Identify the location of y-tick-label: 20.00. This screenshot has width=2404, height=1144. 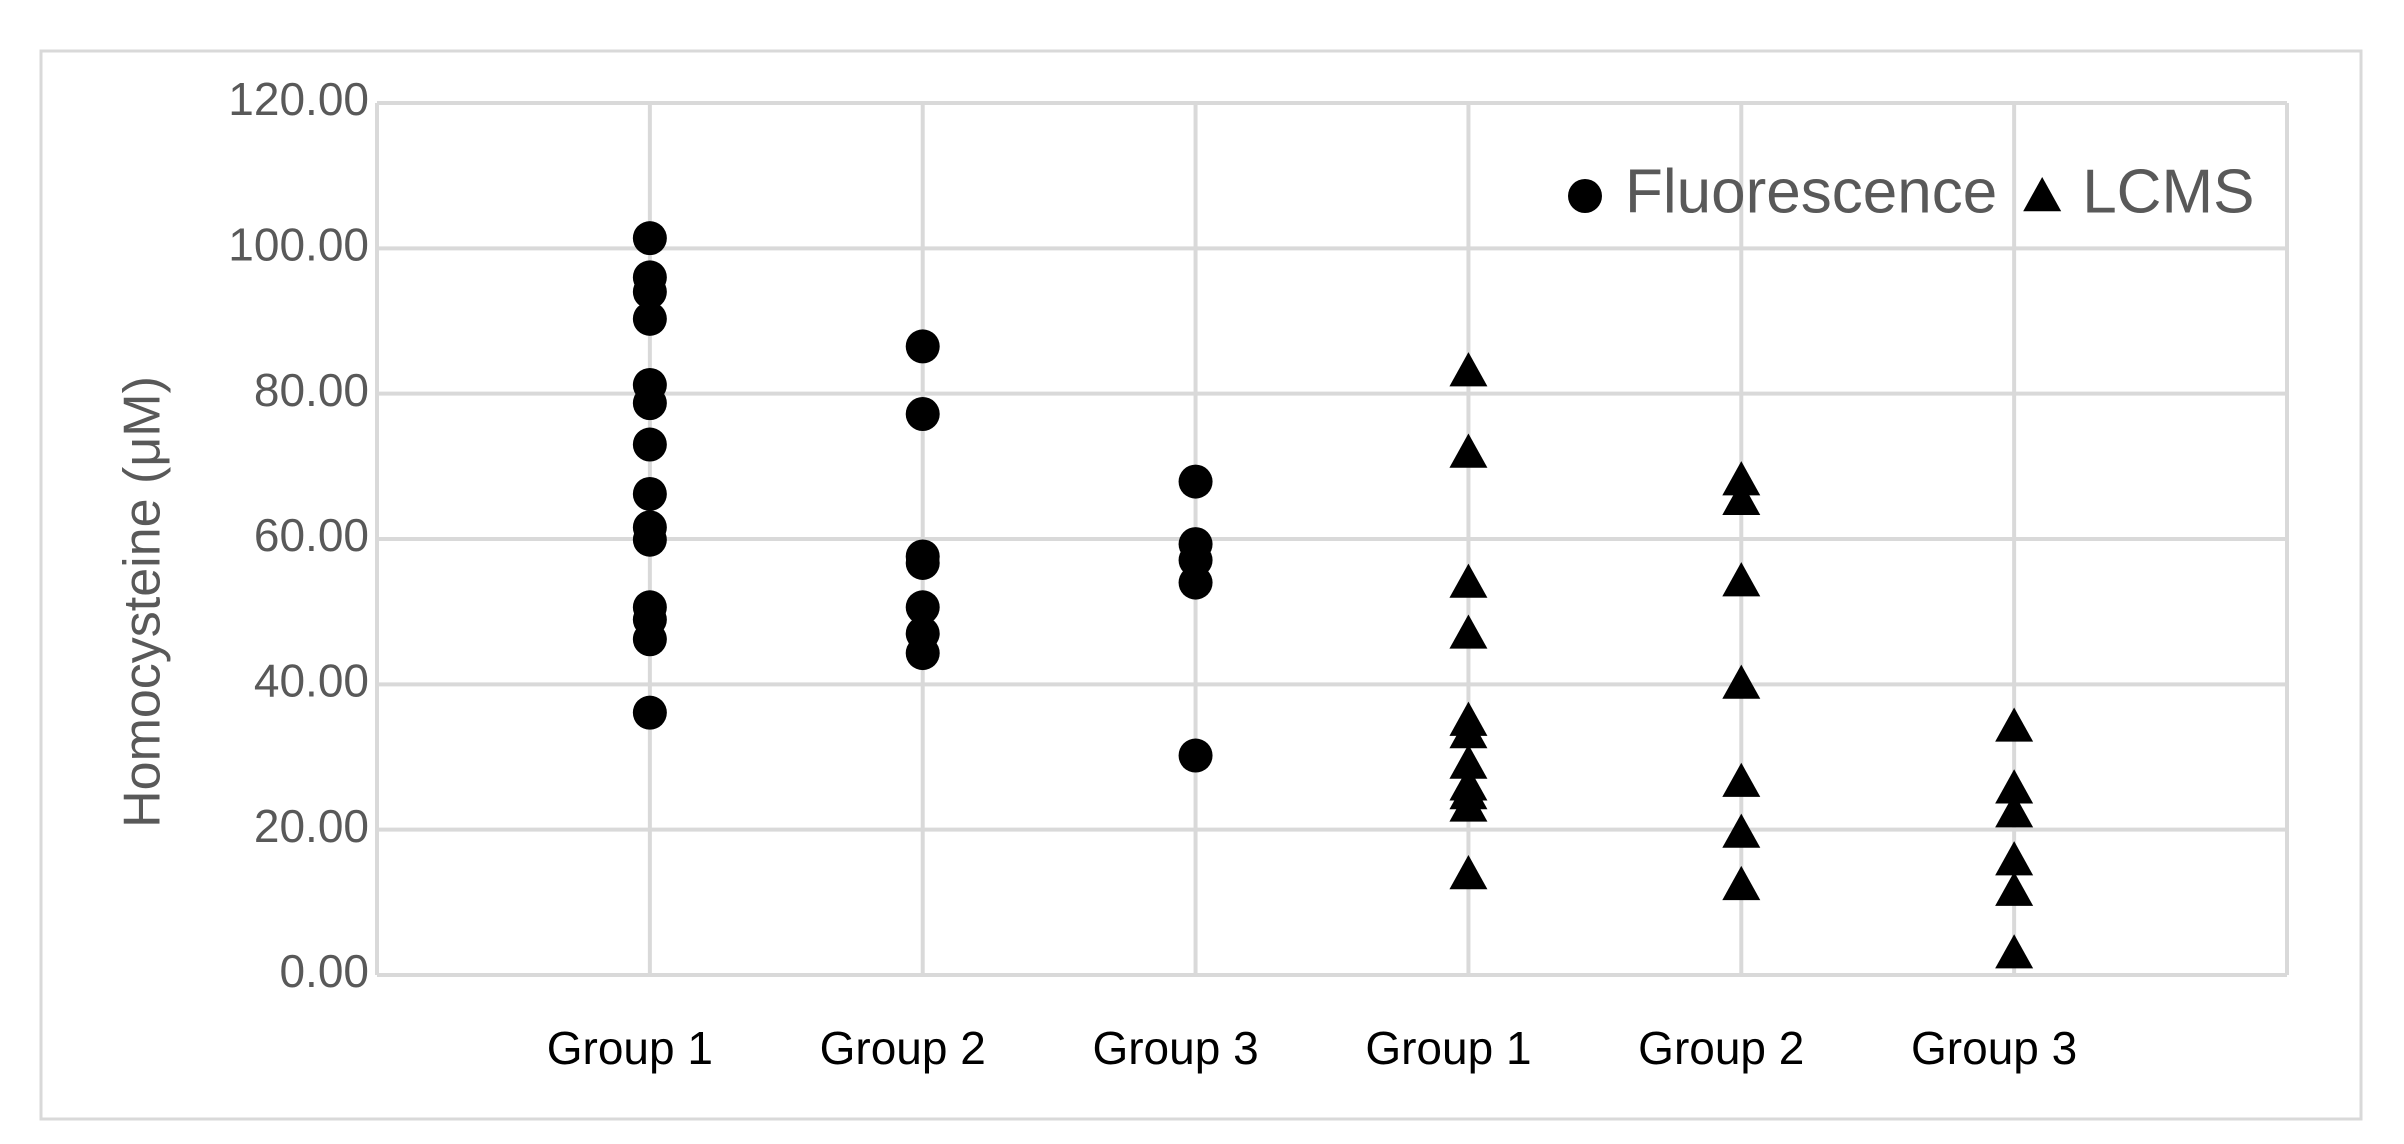
(311, 826).